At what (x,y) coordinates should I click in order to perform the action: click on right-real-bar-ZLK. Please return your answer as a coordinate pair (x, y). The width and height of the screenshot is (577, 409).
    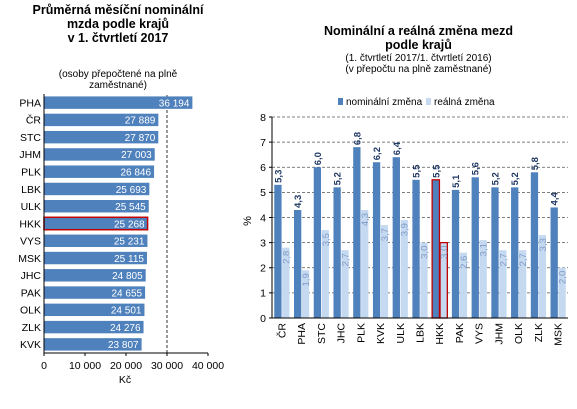
    Looking at the image, I should click on (542, 276).